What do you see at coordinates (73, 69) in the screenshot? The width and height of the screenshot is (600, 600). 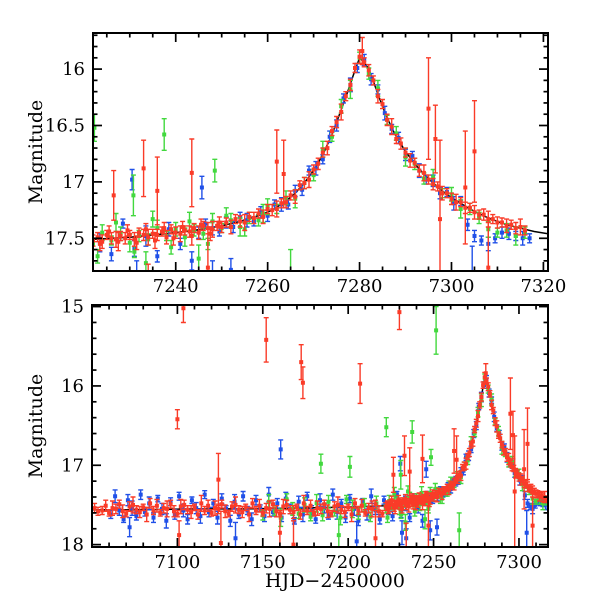 I see `top-y-tick-label: 16` at bounding box center [73, 69].